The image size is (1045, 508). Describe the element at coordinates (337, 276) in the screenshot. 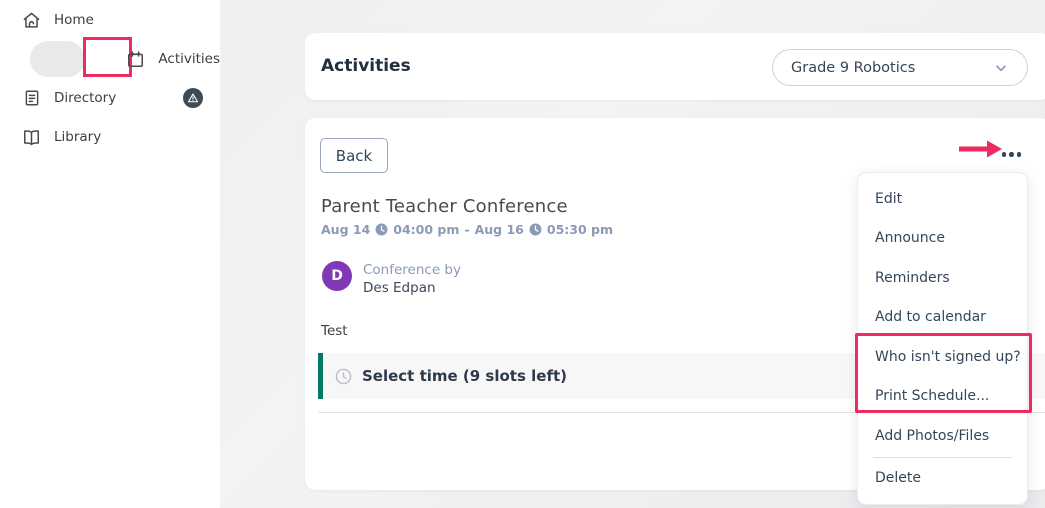

I see `organizer-avatar: D` at that location.